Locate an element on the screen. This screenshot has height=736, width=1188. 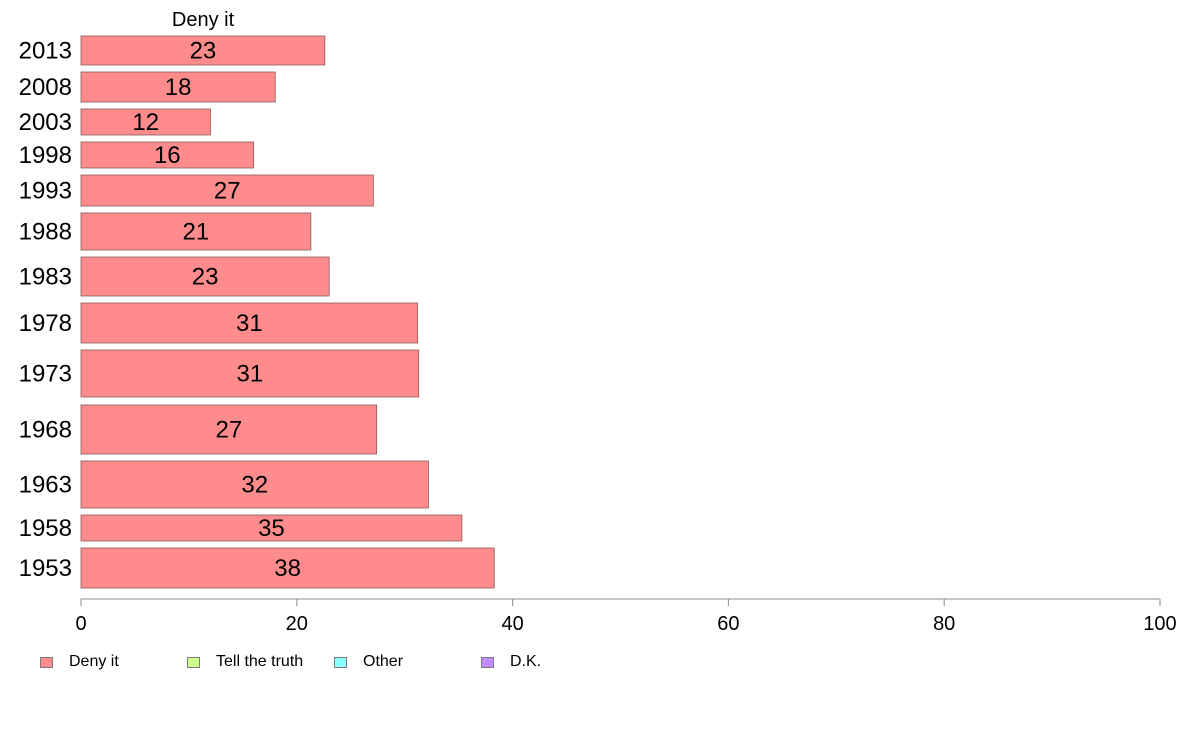
bar-2013 is located at coordinates (203, 50).